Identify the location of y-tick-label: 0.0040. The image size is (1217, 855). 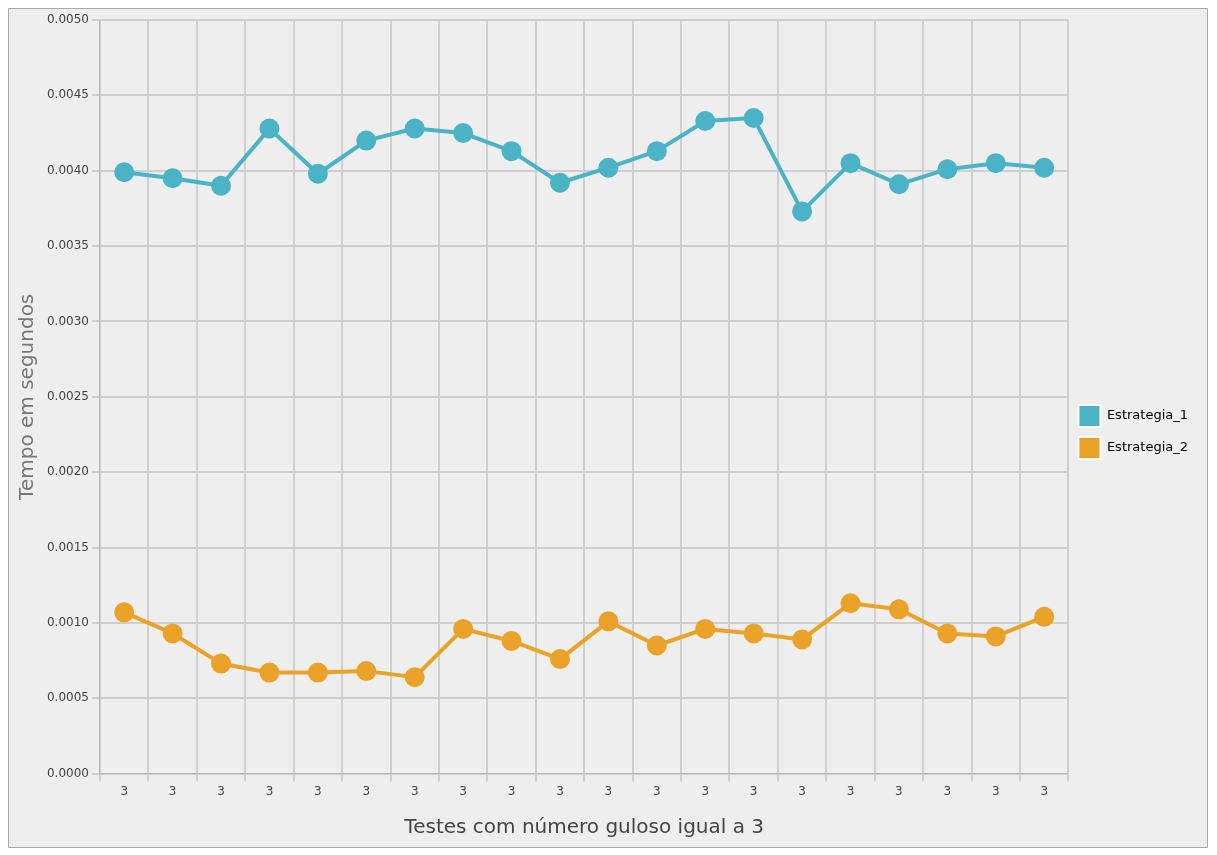
(67, 169).